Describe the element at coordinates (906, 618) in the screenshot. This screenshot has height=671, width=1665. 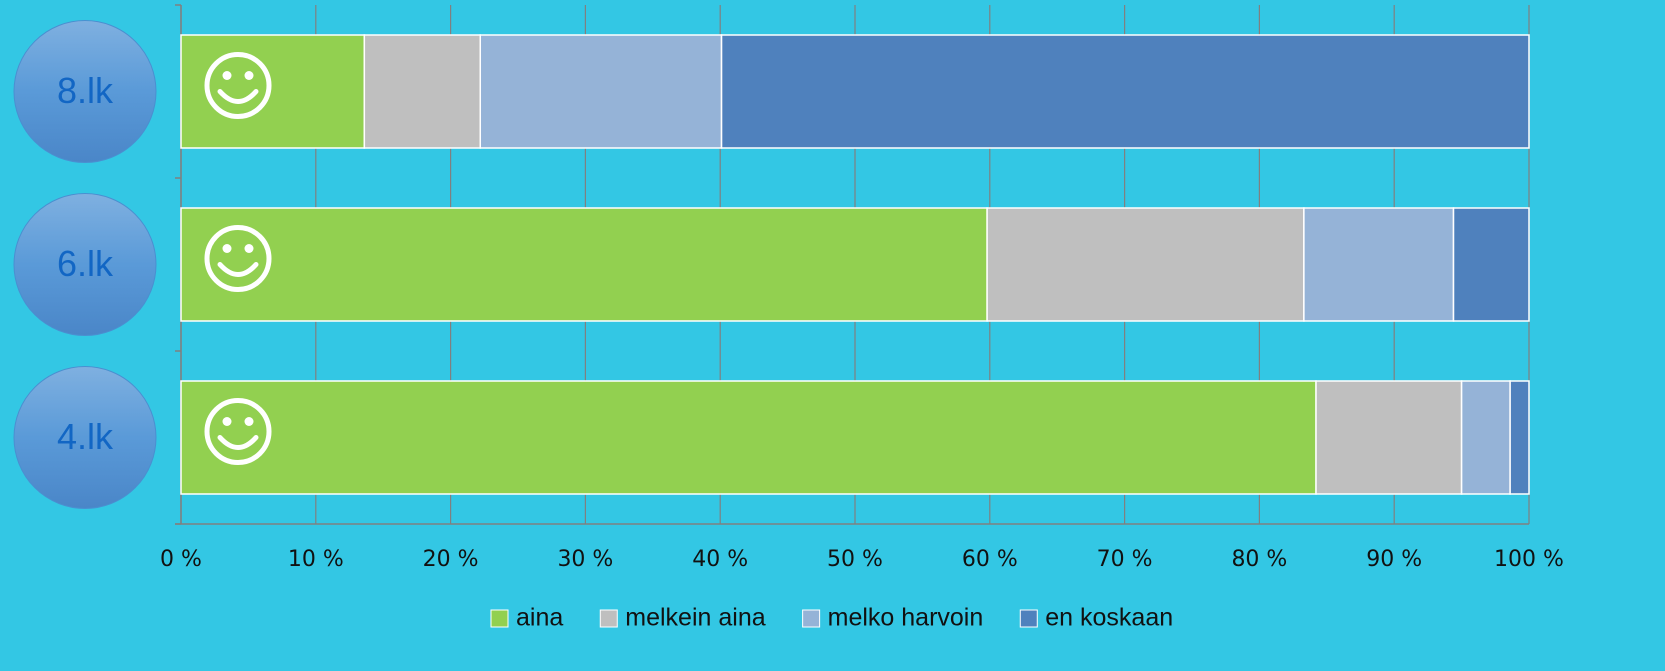
I see `legend-label: melko harvoin` at that location.